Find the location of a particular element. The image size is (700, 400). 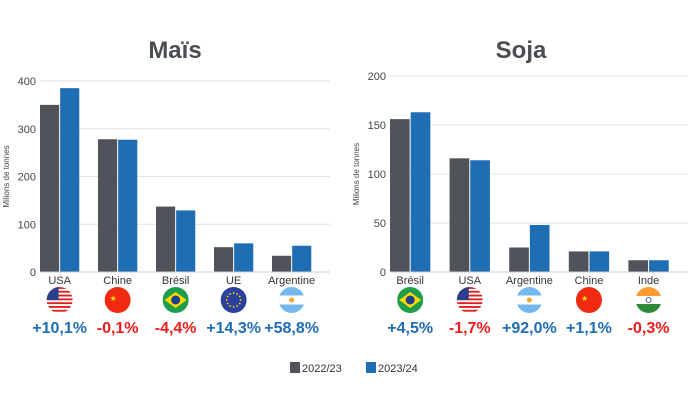

change-label: +10,1% is located at coordinates (59, 328).